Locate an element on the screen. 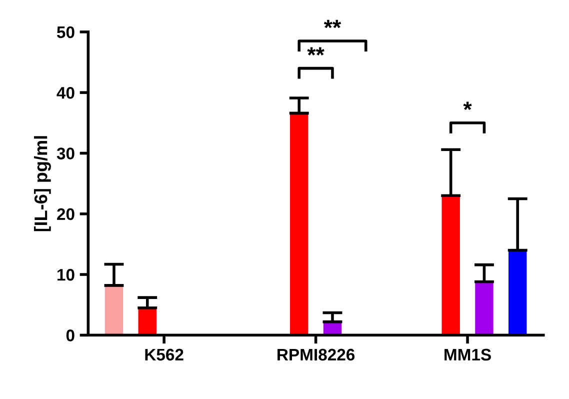 This screenshot has width=569, height=399. y-axis-title: [IL-6] pg/ml is located at coordinates (42, 184).